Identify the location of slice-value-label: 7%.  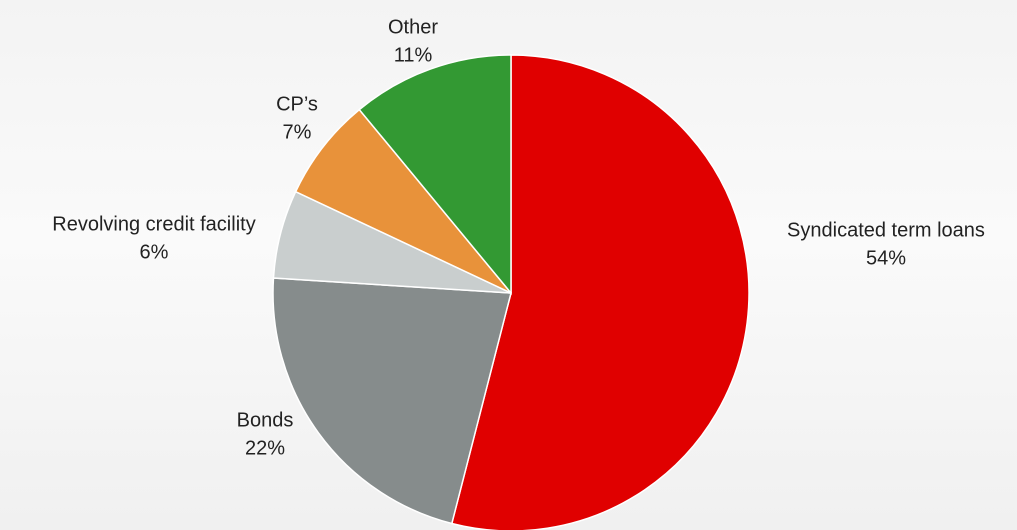
(297, 132).